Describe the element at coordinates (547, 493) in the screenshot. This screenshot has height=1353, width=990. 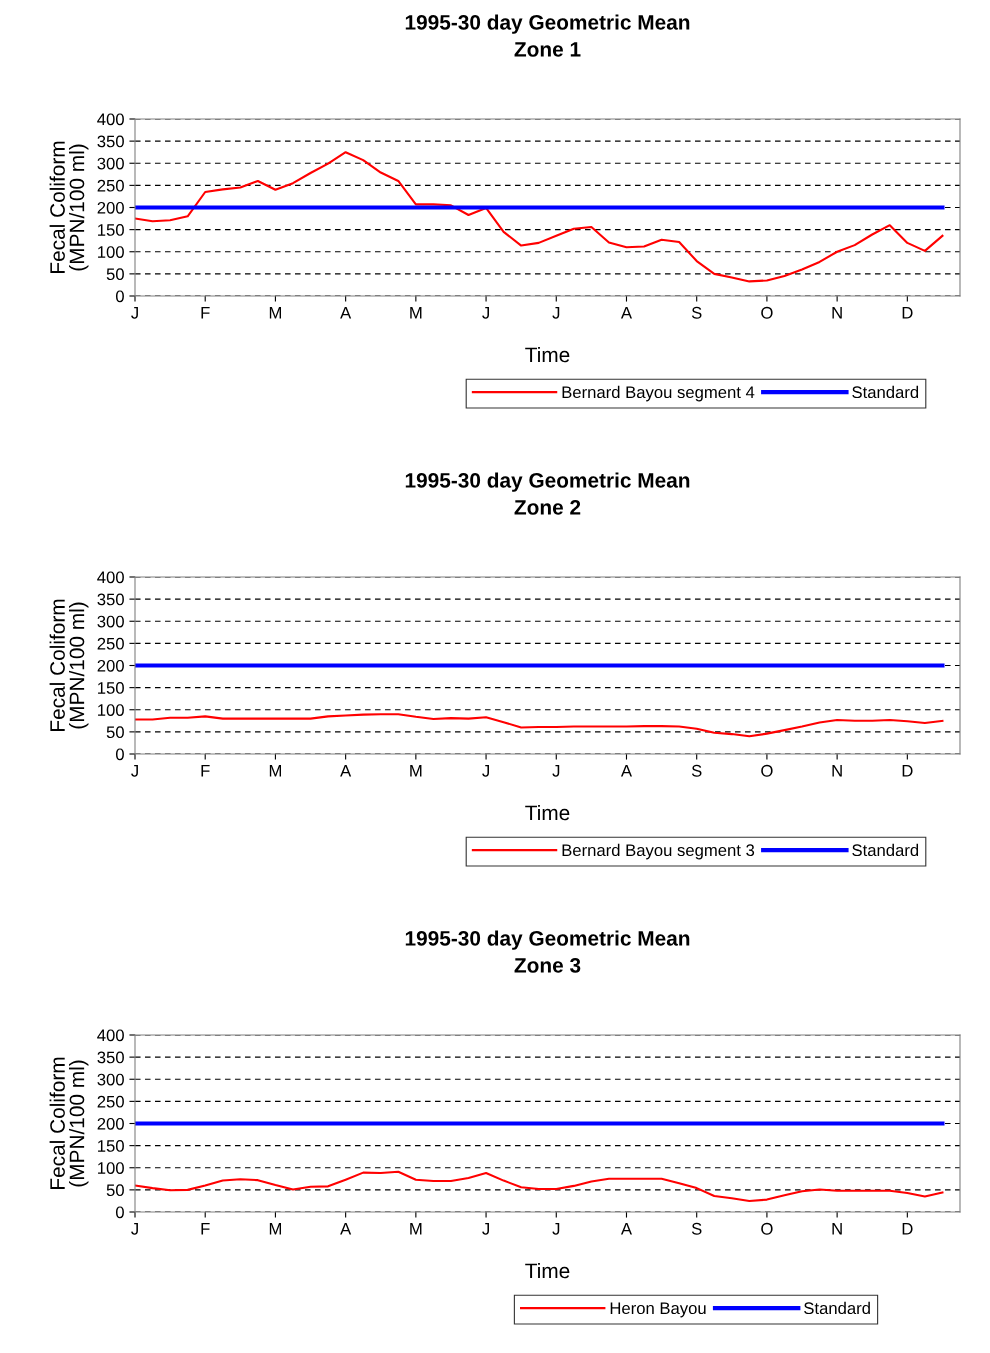
I see `chart-title: 1995-30 day Geometric Mean Zone 2` at that location.